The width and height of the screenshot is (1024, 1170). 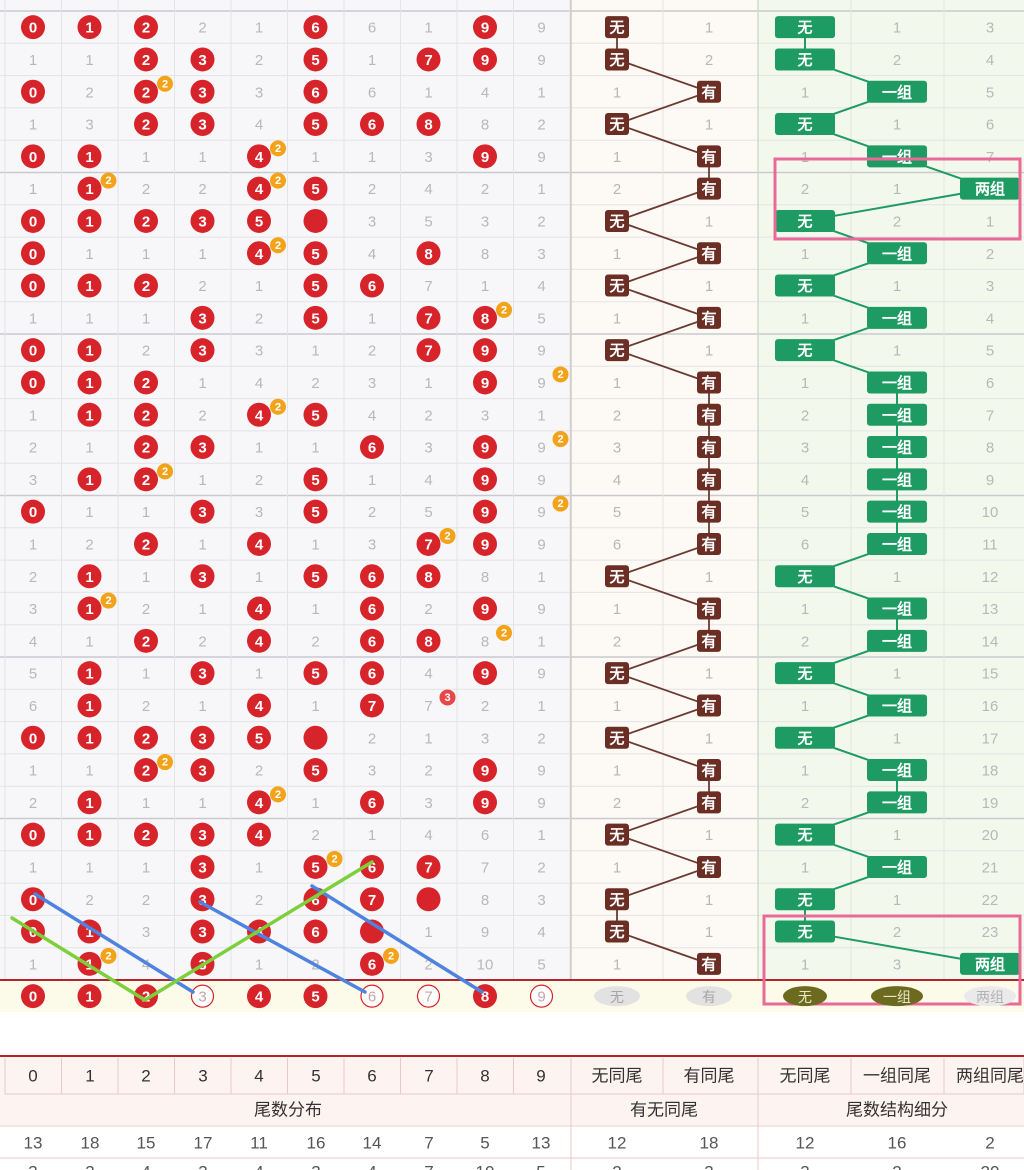 I want to click on partial-row-value: 4, so click(x=258, y=1166).